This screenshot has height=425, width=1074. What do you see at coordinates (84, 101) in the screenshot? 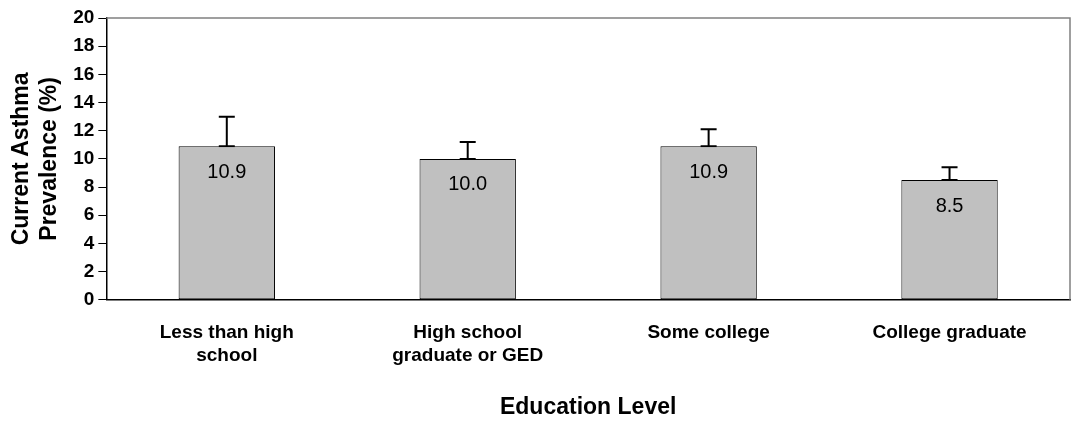
I see `y-tick-label: 14` at bounding box center [84, 101].